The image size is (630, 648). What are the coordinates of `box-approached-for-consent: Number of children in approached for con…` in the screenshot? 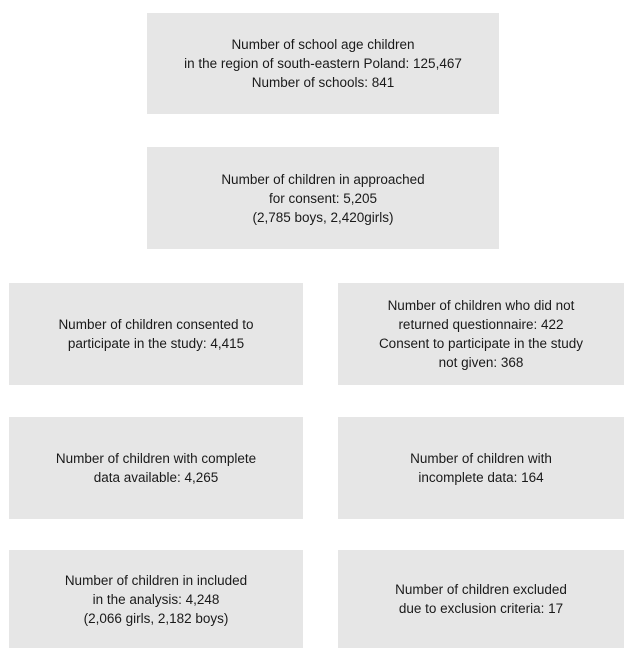 It's located at (323, 198).